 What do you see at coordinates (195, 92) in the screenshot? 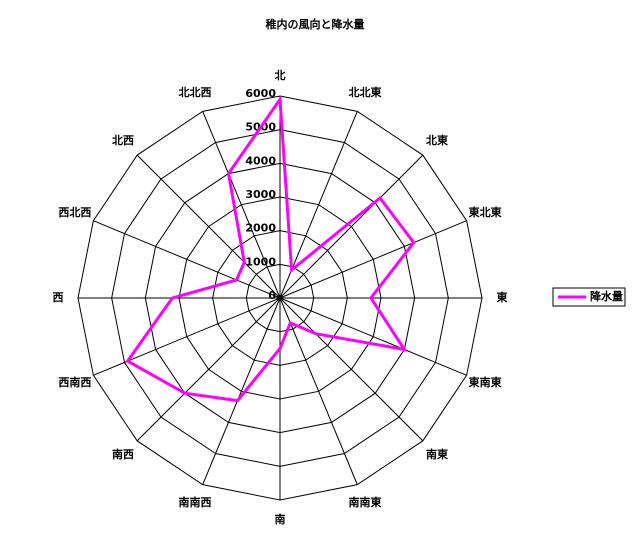
I see `category-label: 北北西` at bounding box center [195, 92].